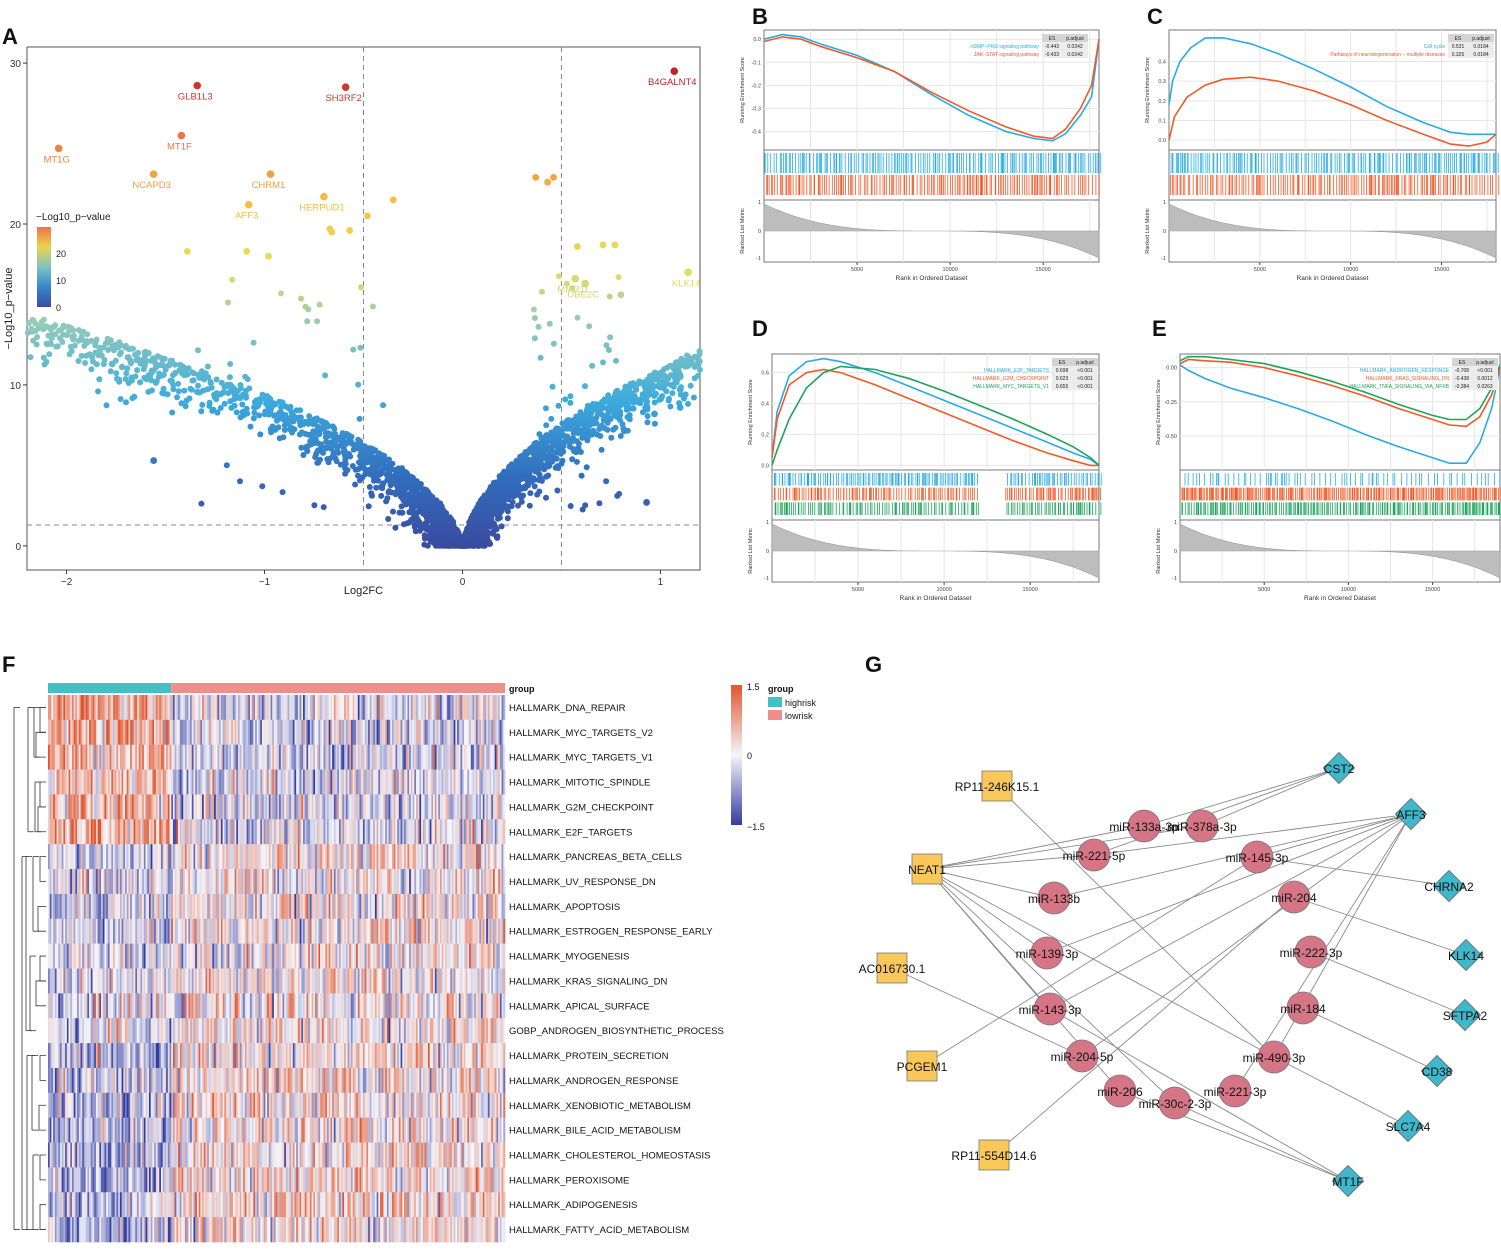  I want to click on y-tick-label: 0, so click(18, 547).